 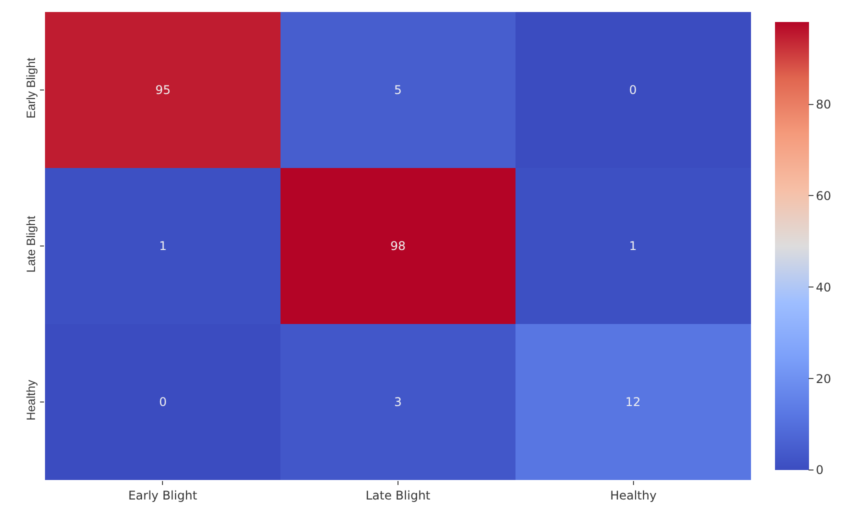 What do you see at coordinates (31, 88) in the screenshot?
I see `y-tick-label: Early Blight` at bounding box center [31, 88].